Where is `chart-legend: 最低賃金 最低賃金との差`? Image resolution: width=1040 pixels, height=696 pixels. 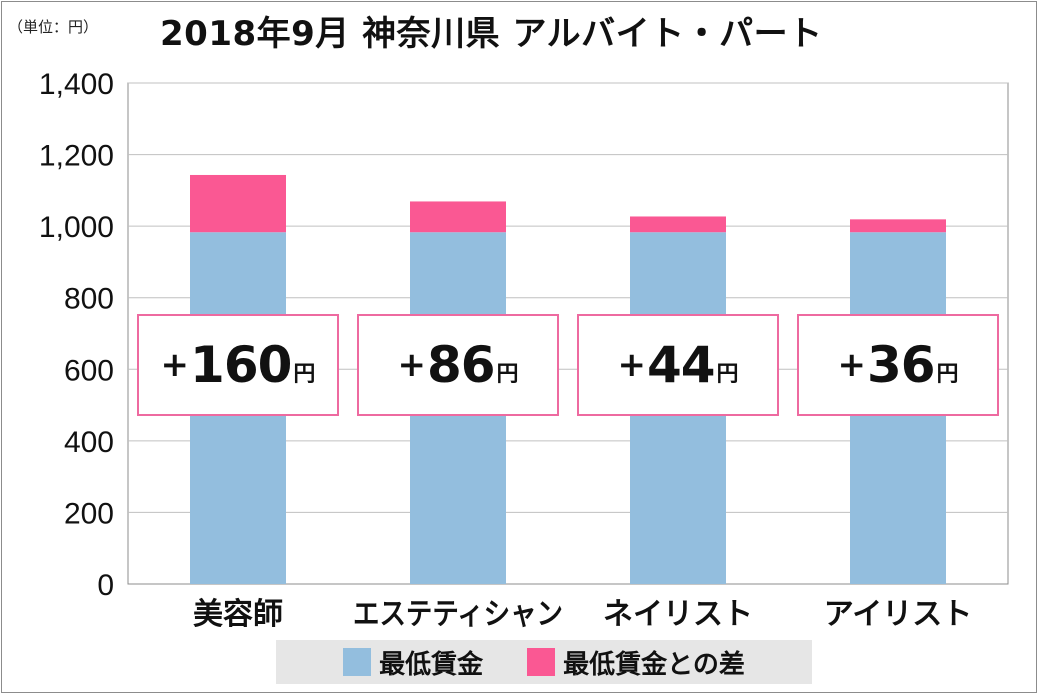
chart-legend: 最低賃金 最低賃金との差 is located at coordinates (544, 662).